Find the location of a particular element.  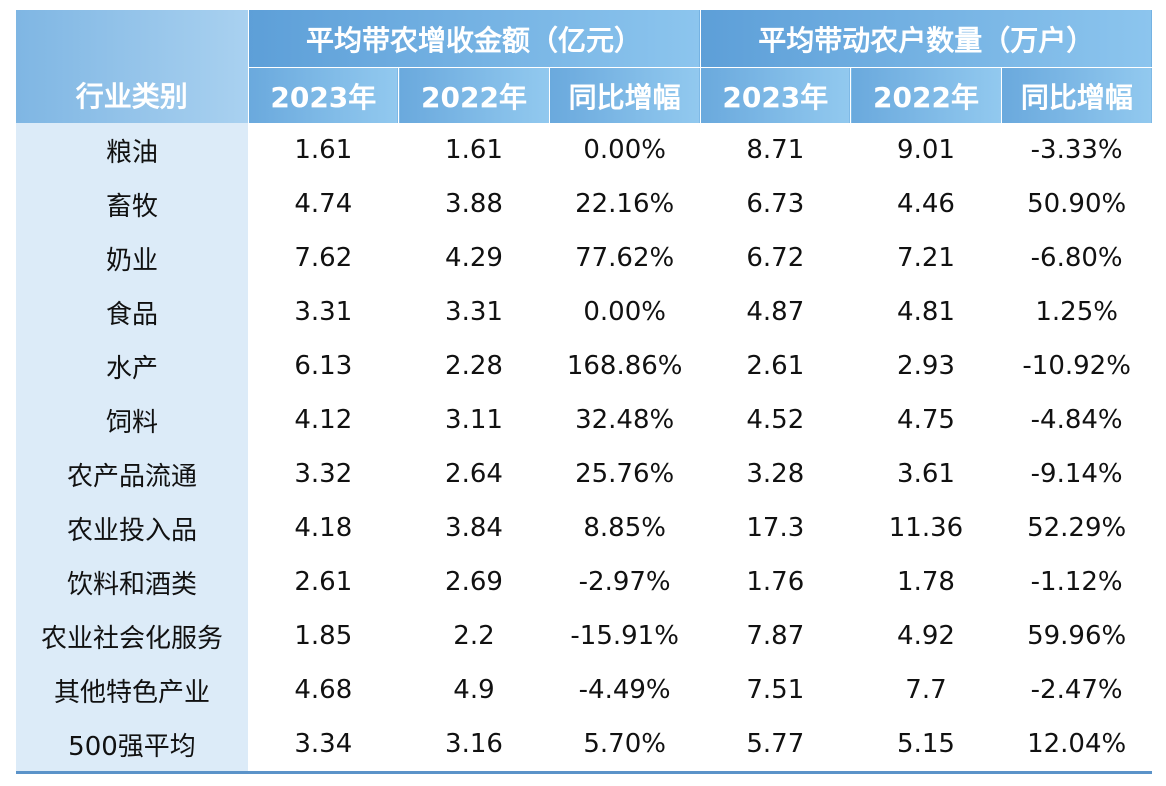

table-cell: 7.87 is located at coordinates (775, 636).